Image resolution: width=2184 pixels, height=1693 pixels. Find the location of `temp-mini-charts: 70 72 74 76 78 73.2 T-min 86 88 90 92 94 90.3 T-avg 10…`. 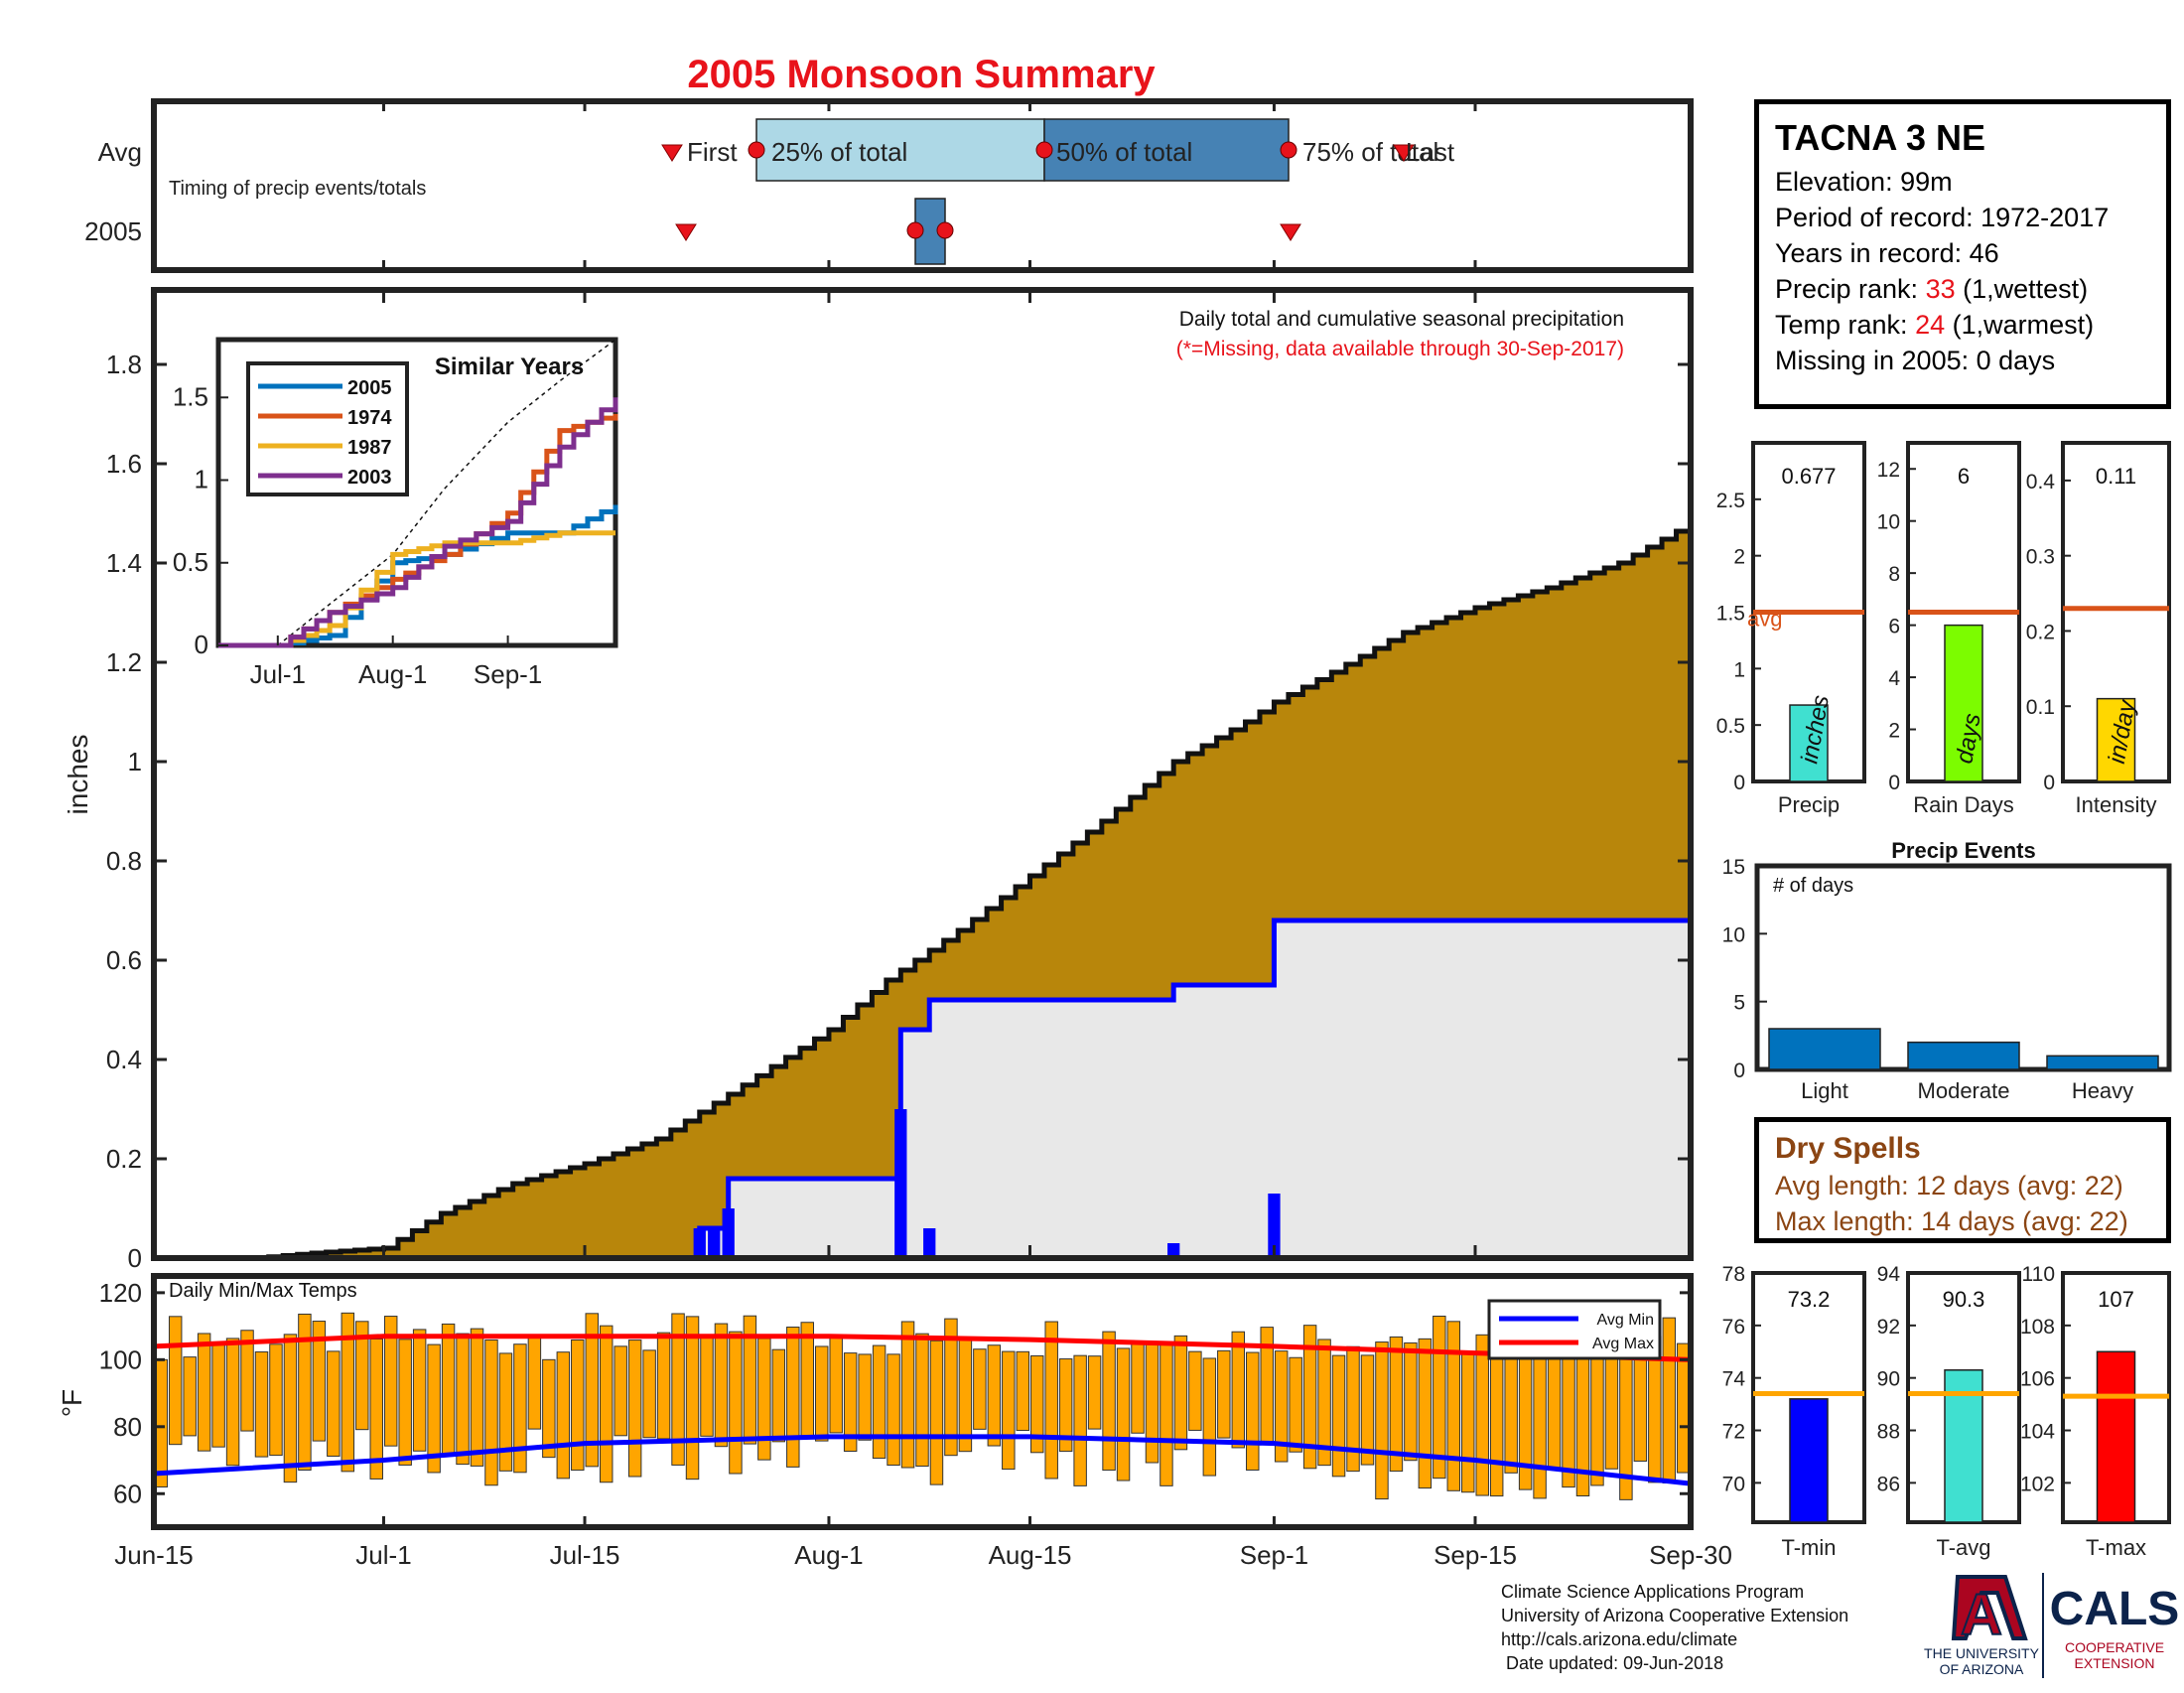

temp-mini-charts: 70 72 74 76 78 73.2 T-min 86 88 90 92 94 90.3 T-avg 10… is located at coordinates (1946, 1412).